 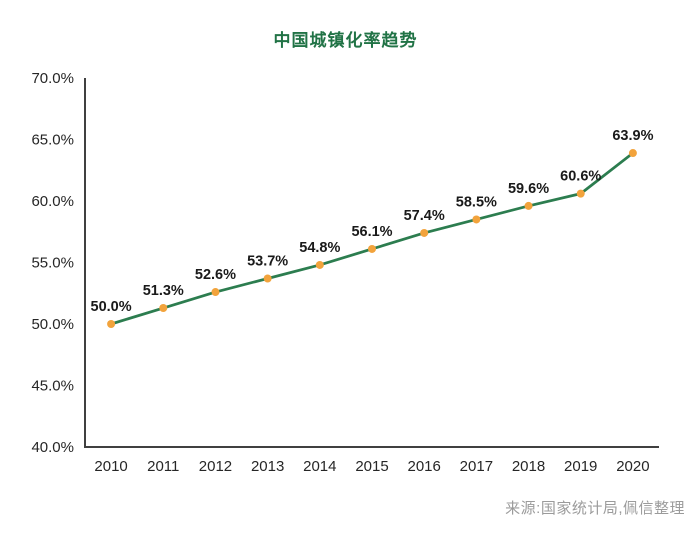 I want to click on data-point-label: 63.9%, so click(x=632, y=136).